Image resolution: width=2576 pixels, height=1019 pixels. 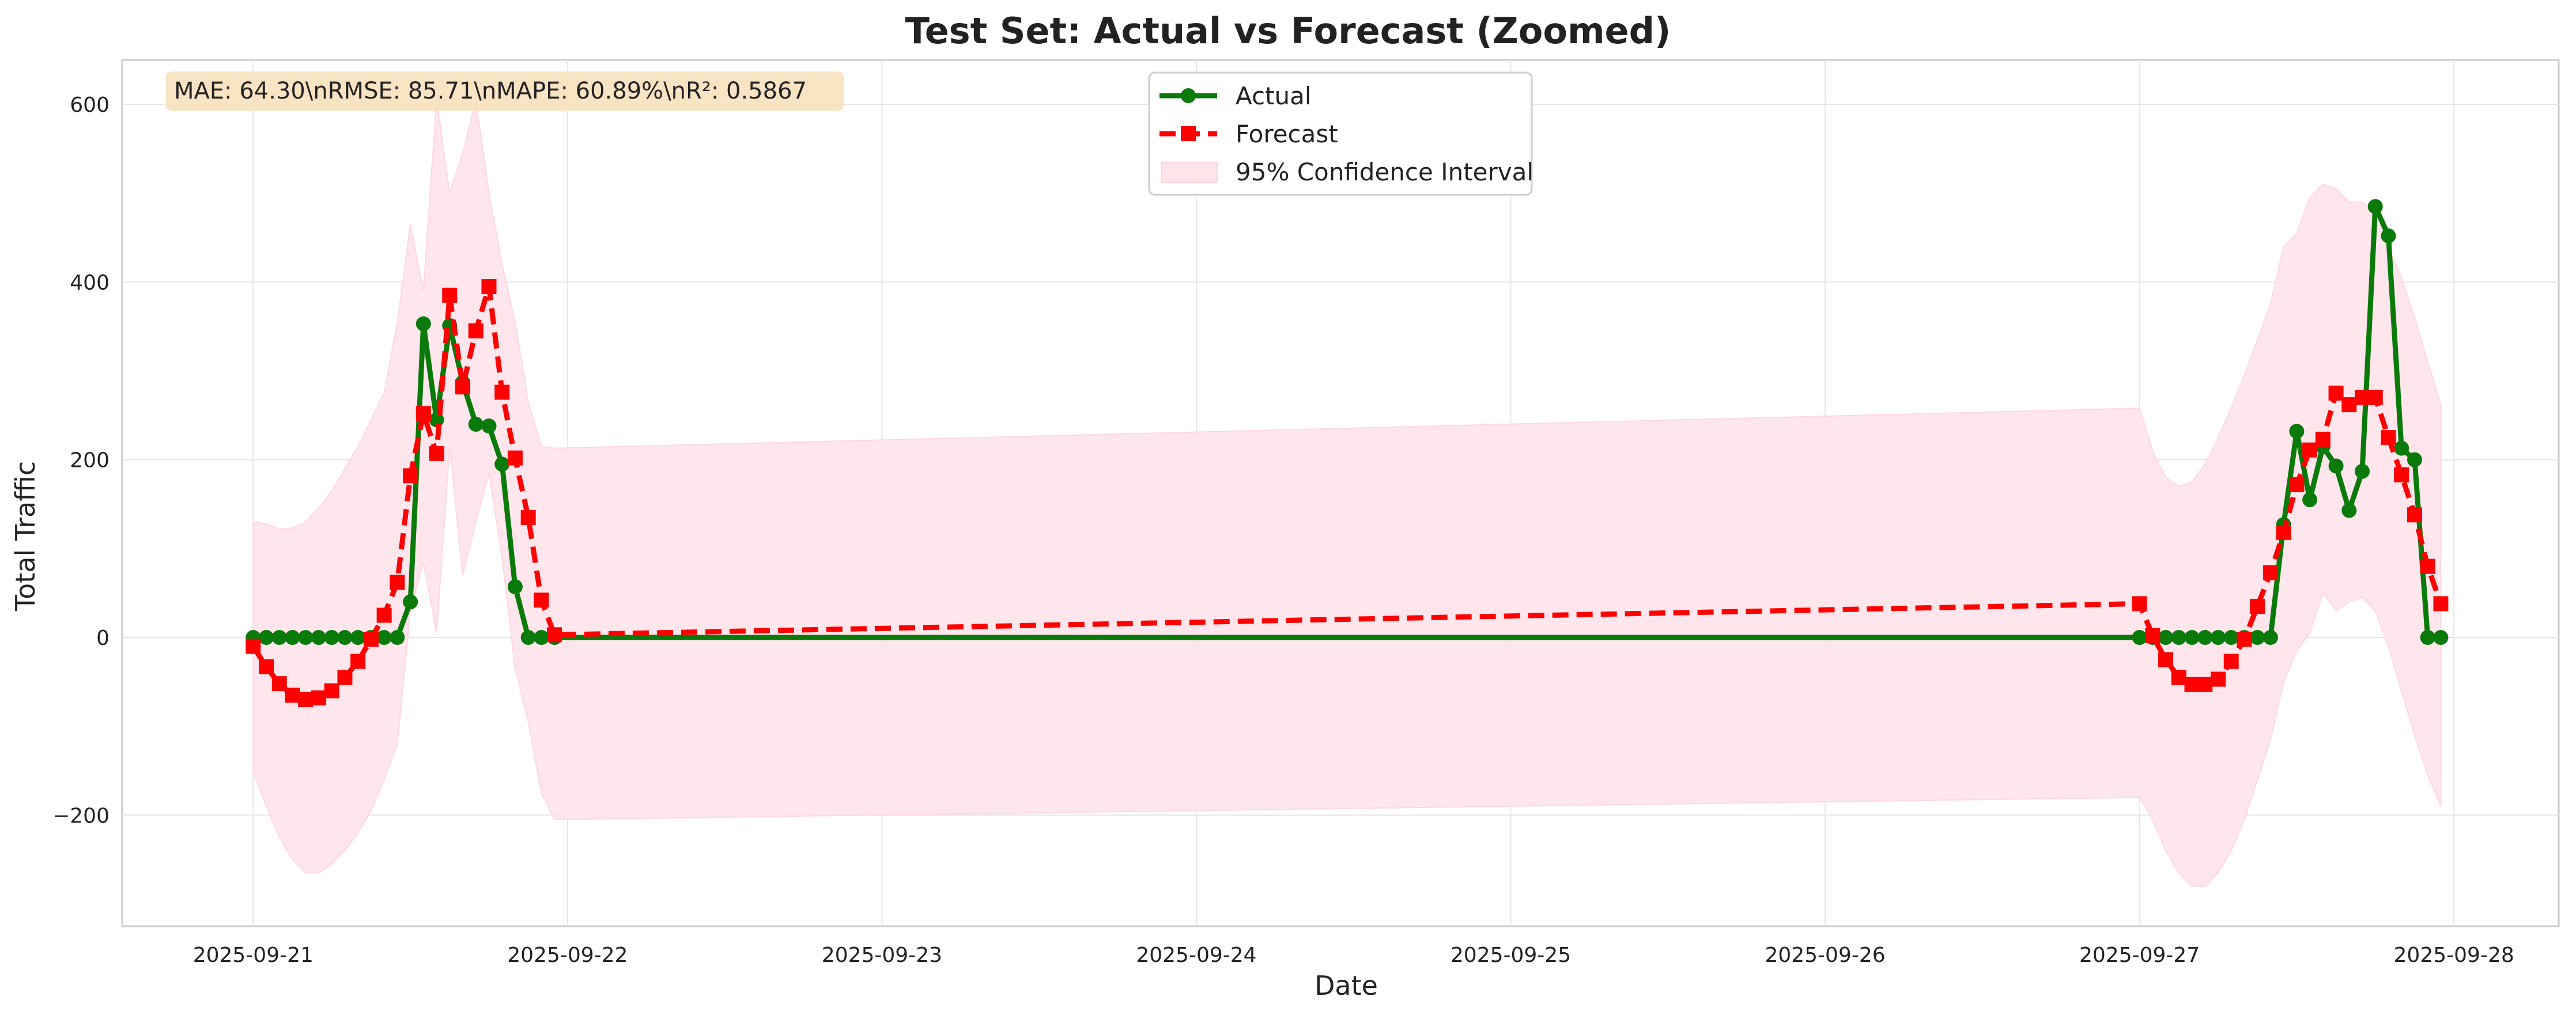 What do you see at coordinates (1511, 955) in the screenshot?
I see `x-tick-label: 2025-09-25` at bounding box center [1511, 955].